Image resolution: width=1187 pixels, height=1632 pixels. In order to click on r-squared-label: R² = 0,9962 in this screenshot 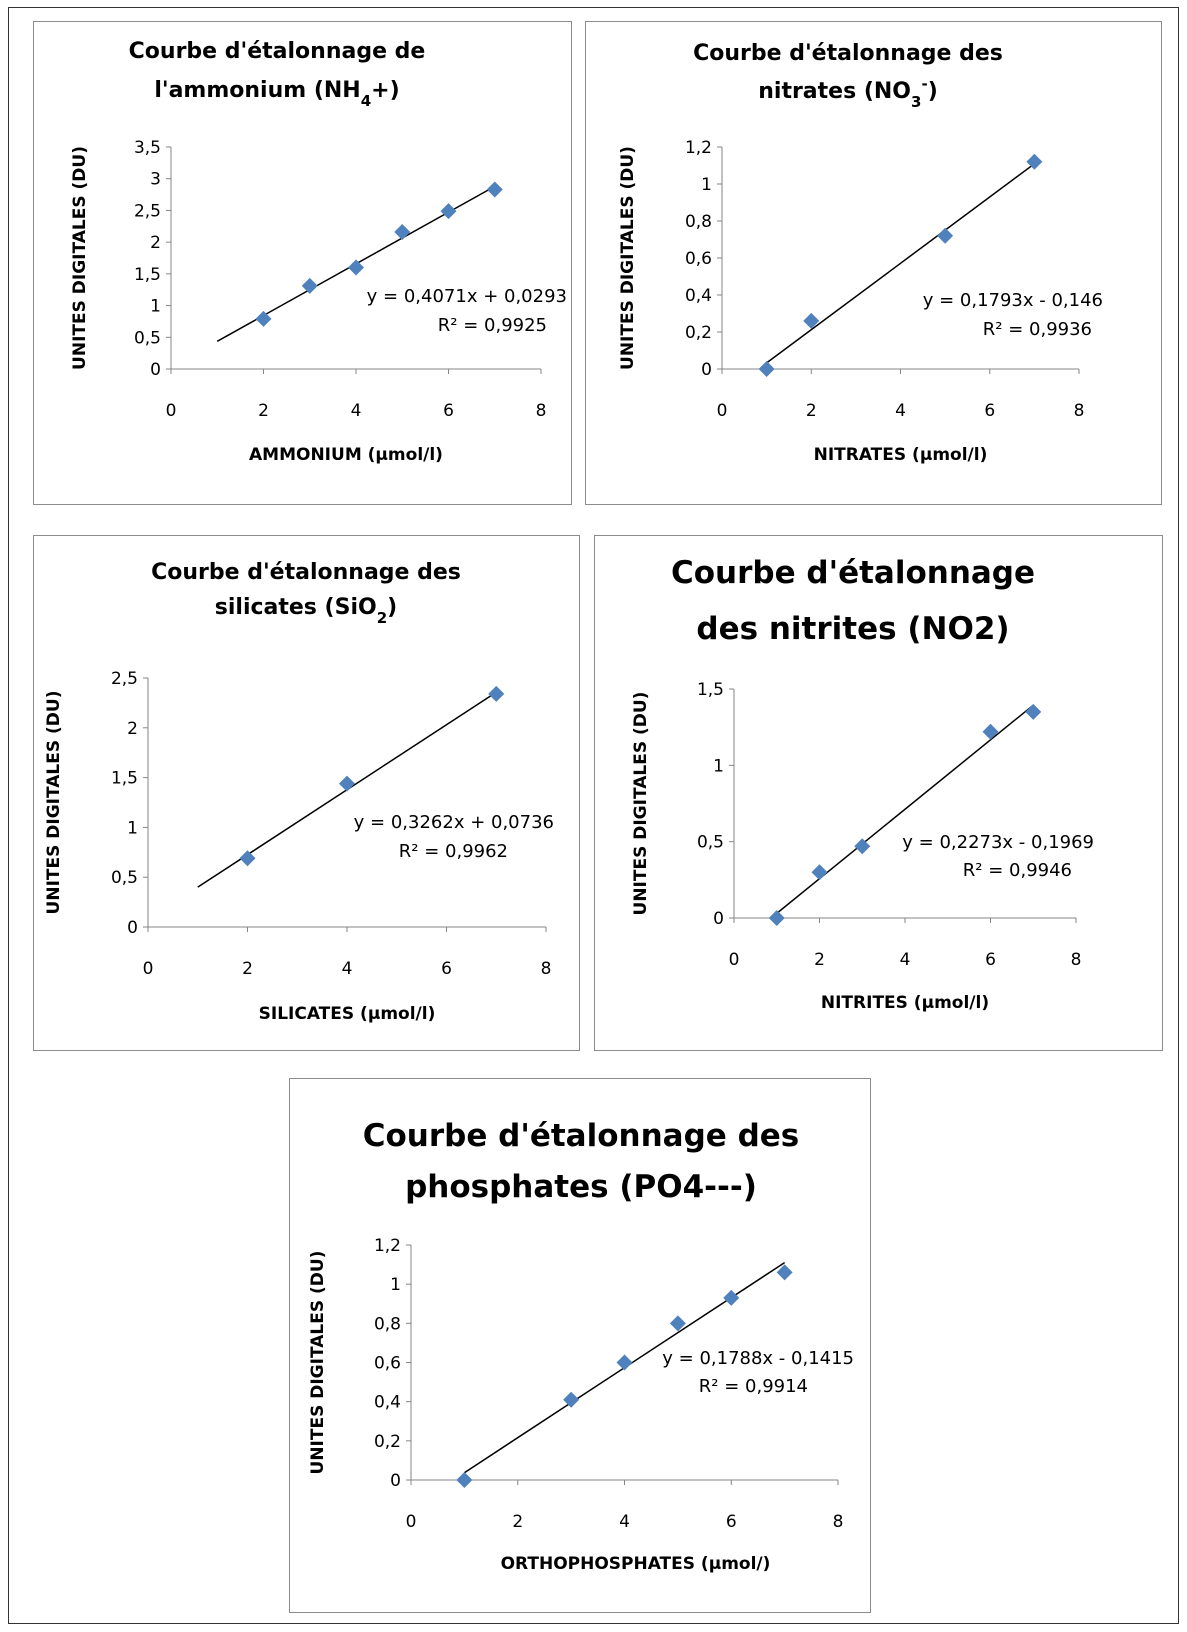, I will do `click(453, 851)`.